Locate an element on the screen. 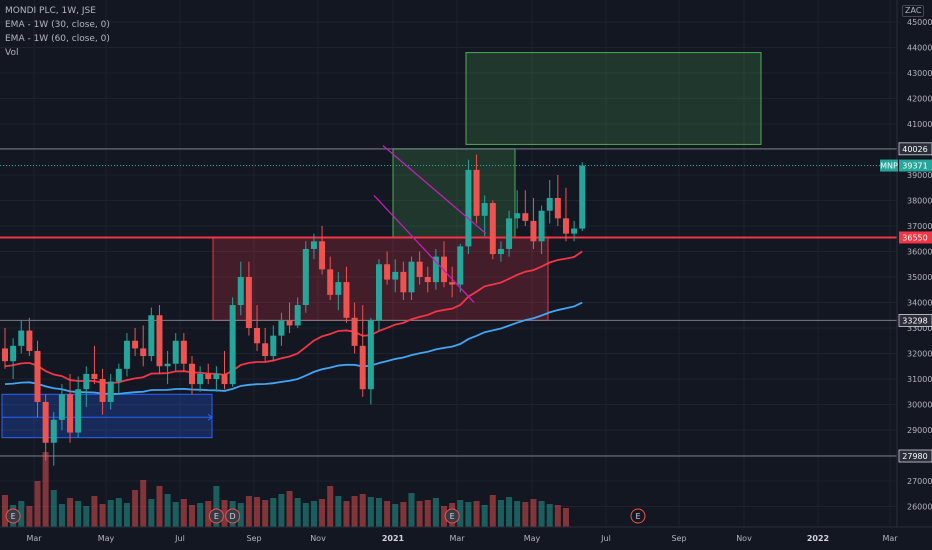  time-axis is located at coordinates (466, 538).